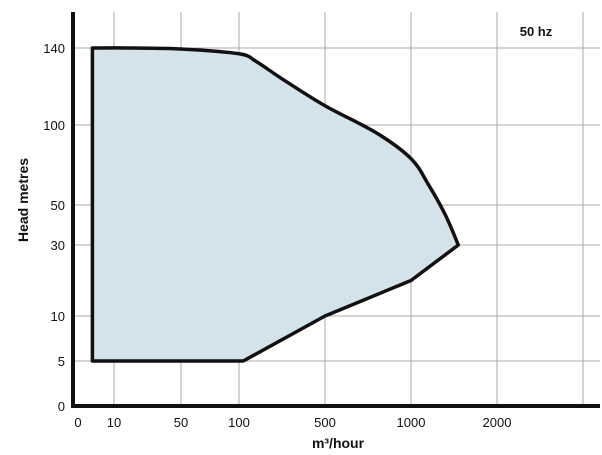 The image size is (602, 455). I want to click on y-tick-label: 0, so click(61, 406).